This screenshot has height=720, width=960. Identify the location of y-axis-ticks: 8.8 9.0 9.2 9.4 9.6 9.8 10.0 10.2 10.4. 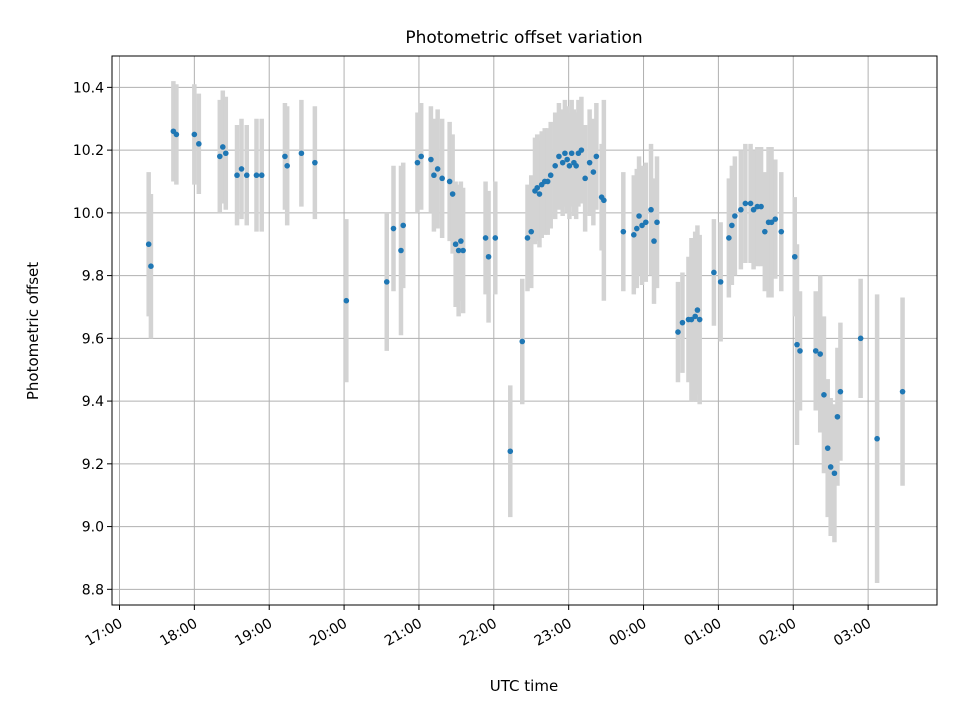
(92, 339).